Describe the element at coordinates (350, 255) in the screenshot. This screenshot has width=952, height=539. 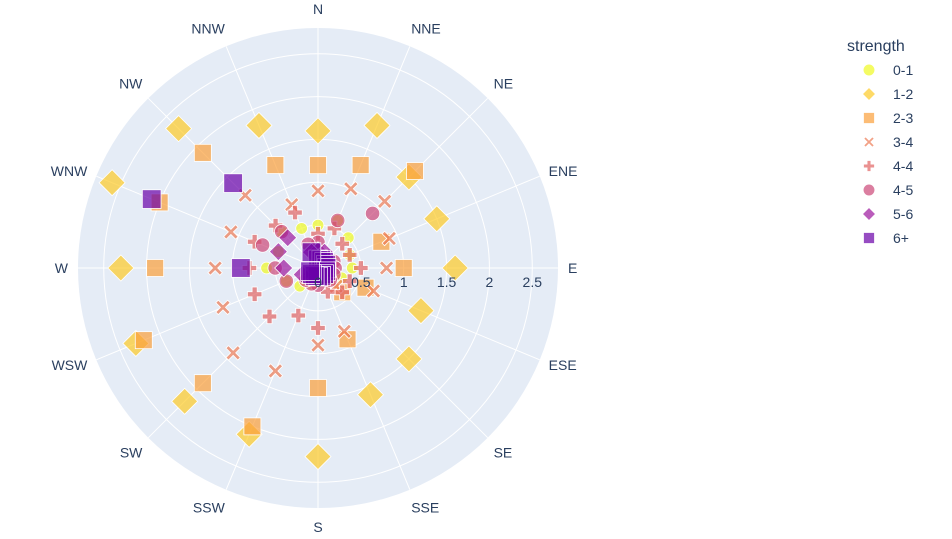
I see `data-point-4-4-ENE` at that location.